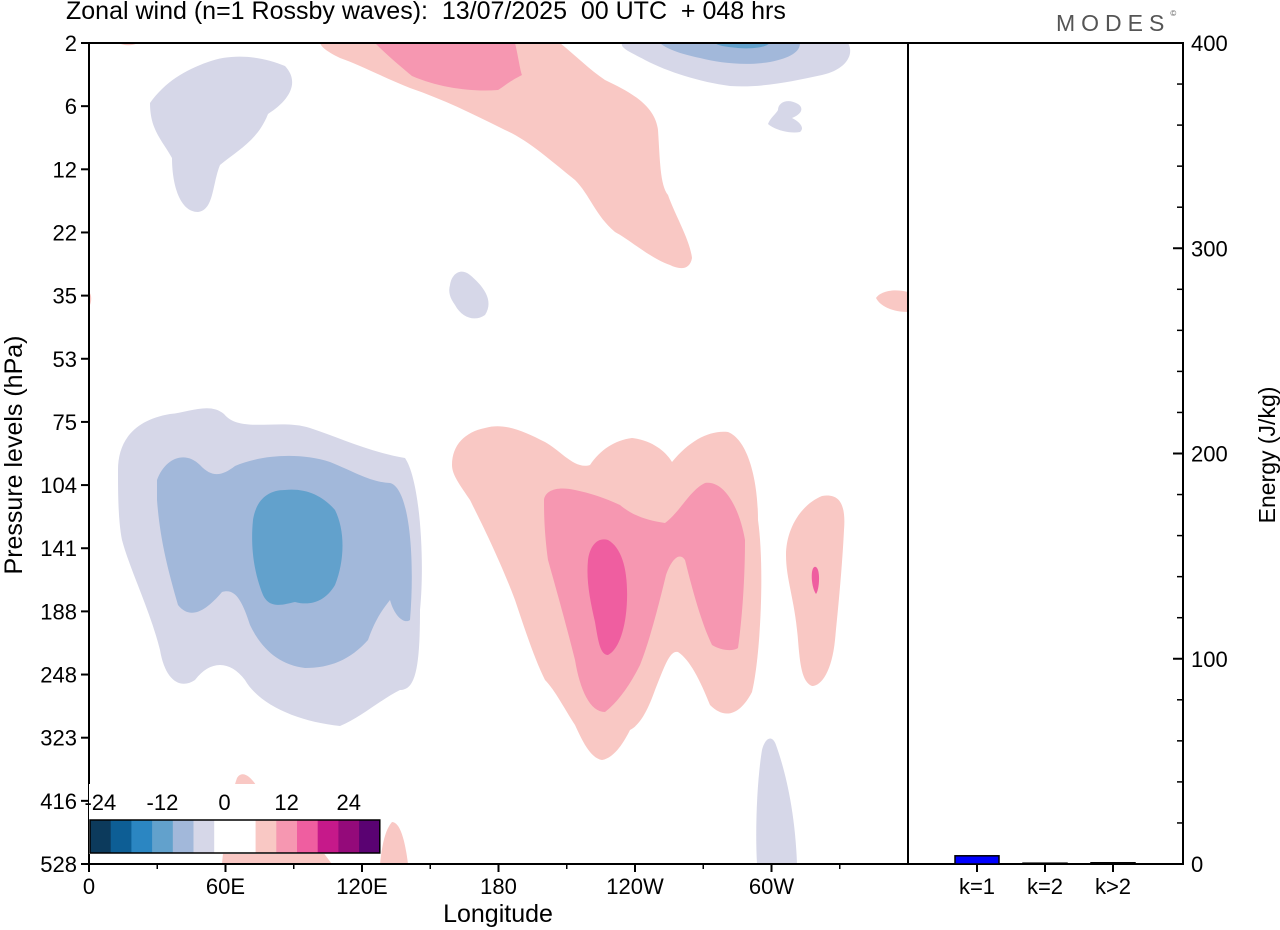 Image resolution: width=1280 pixels, height=930 pixels. What do you see at coordinates (58, 611) in the screenshot?
I see `y-tick-label: 188` at bounding box center [58, 611].